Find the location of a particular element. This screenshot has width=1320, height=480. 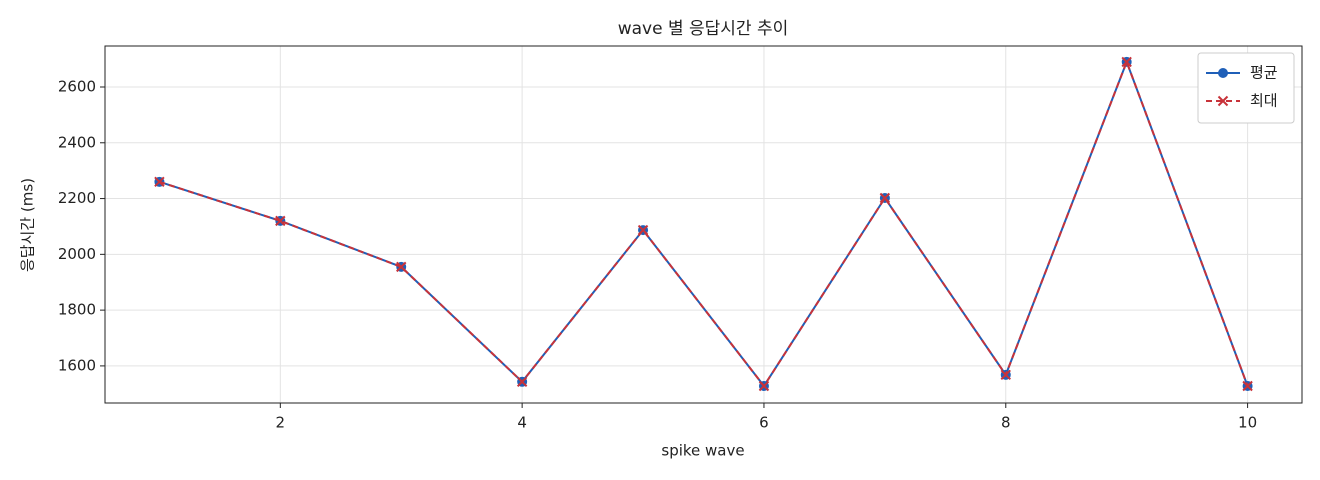

y-tick-label: 2400 is located at coordinates (77, 142).